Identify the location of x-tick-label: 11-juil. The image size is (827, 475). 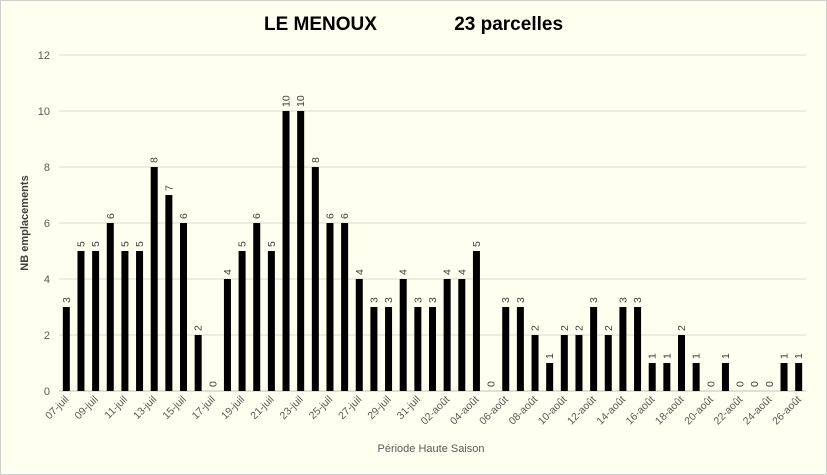
(116, 408).